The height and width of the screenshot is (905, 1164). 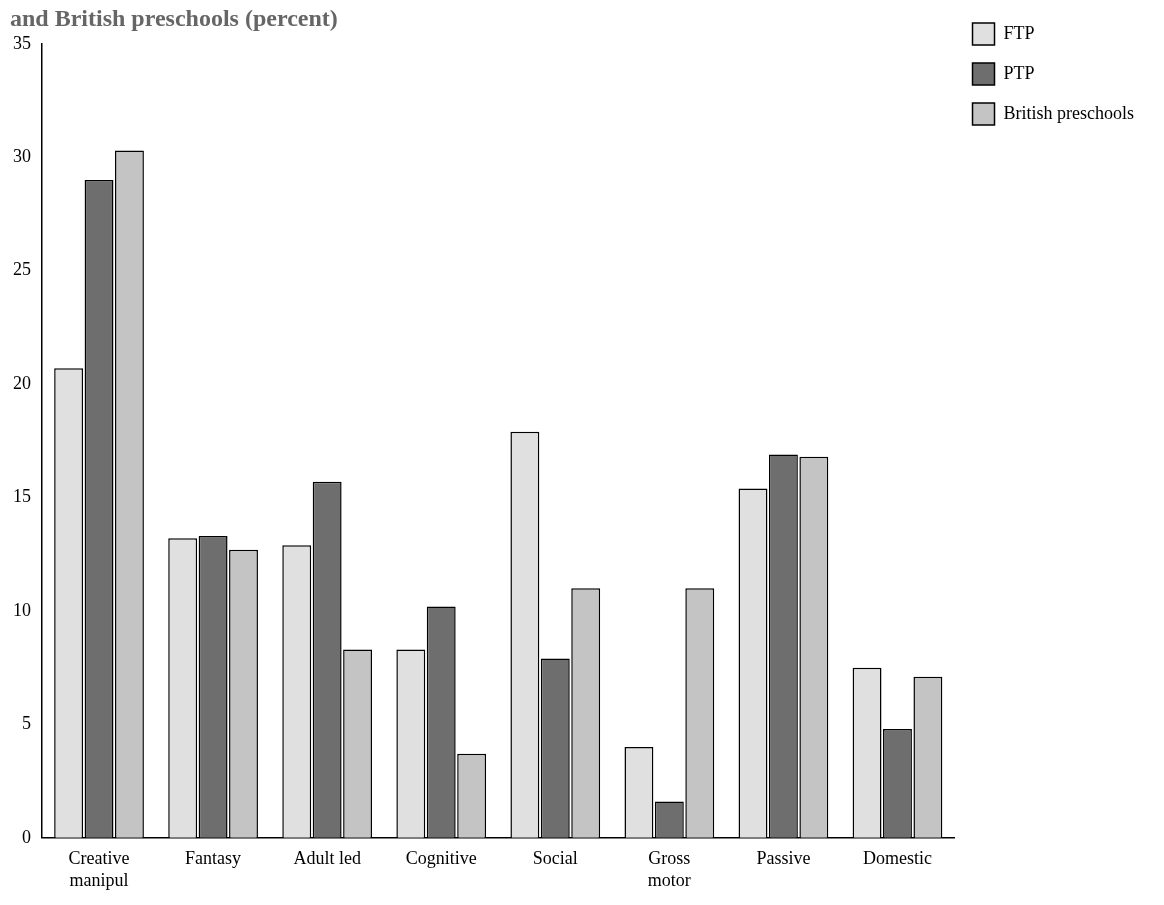 What do you see at coordinates (22, 609) in the screenshot?
I see `y-tick-label: 10` at bounding box center [22, 609].